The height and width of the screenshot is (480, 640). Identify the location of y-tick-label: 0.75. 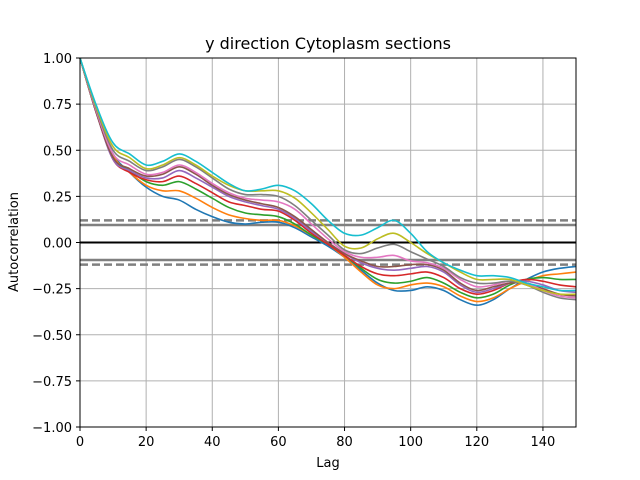
(57, 105).